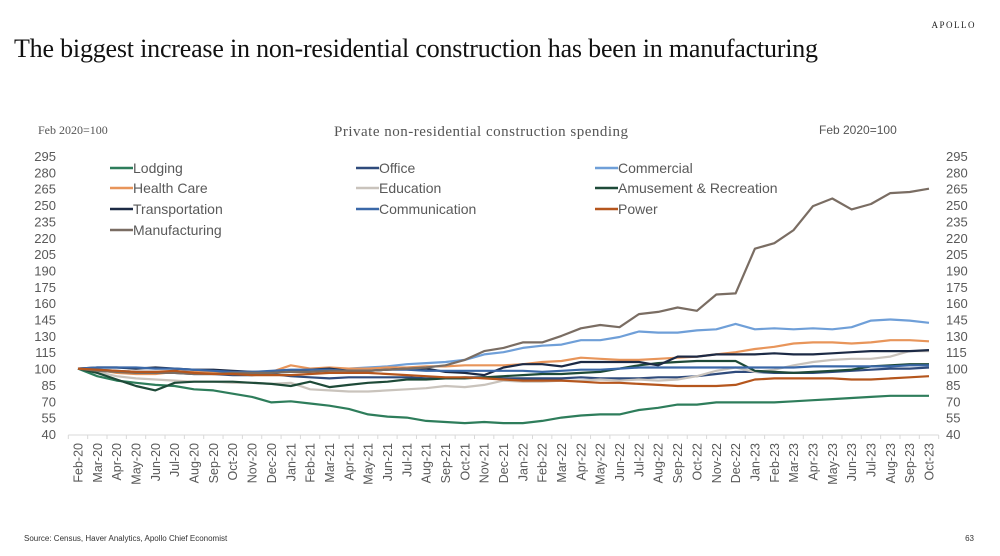 The width and height of the screenshot is (1000, 556). Describe the element at coordinates (678, 463) in the screenshot. I see `x-tick-label: Sep-22` at that location.